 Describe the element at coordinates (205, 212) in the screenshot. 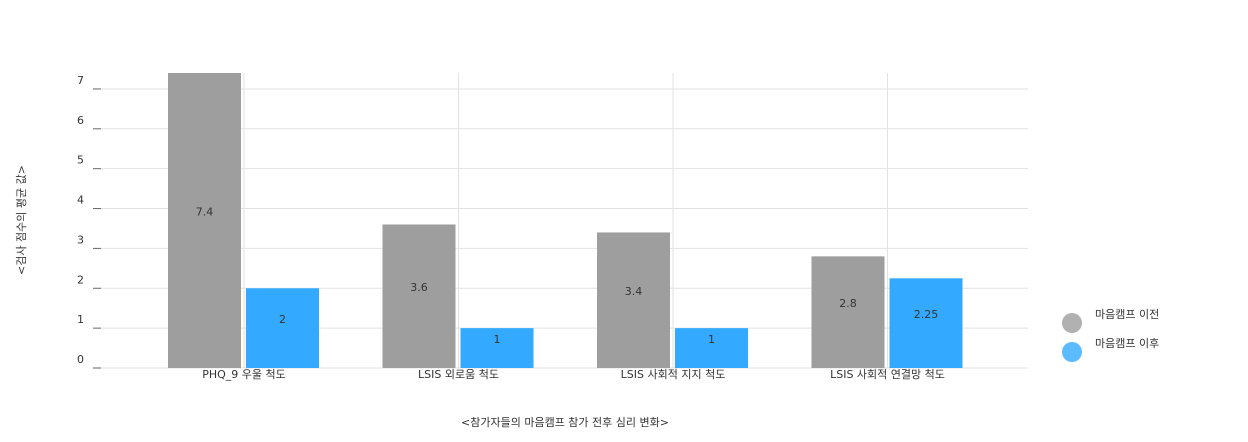

I see `value-label: 7.4` at that location.